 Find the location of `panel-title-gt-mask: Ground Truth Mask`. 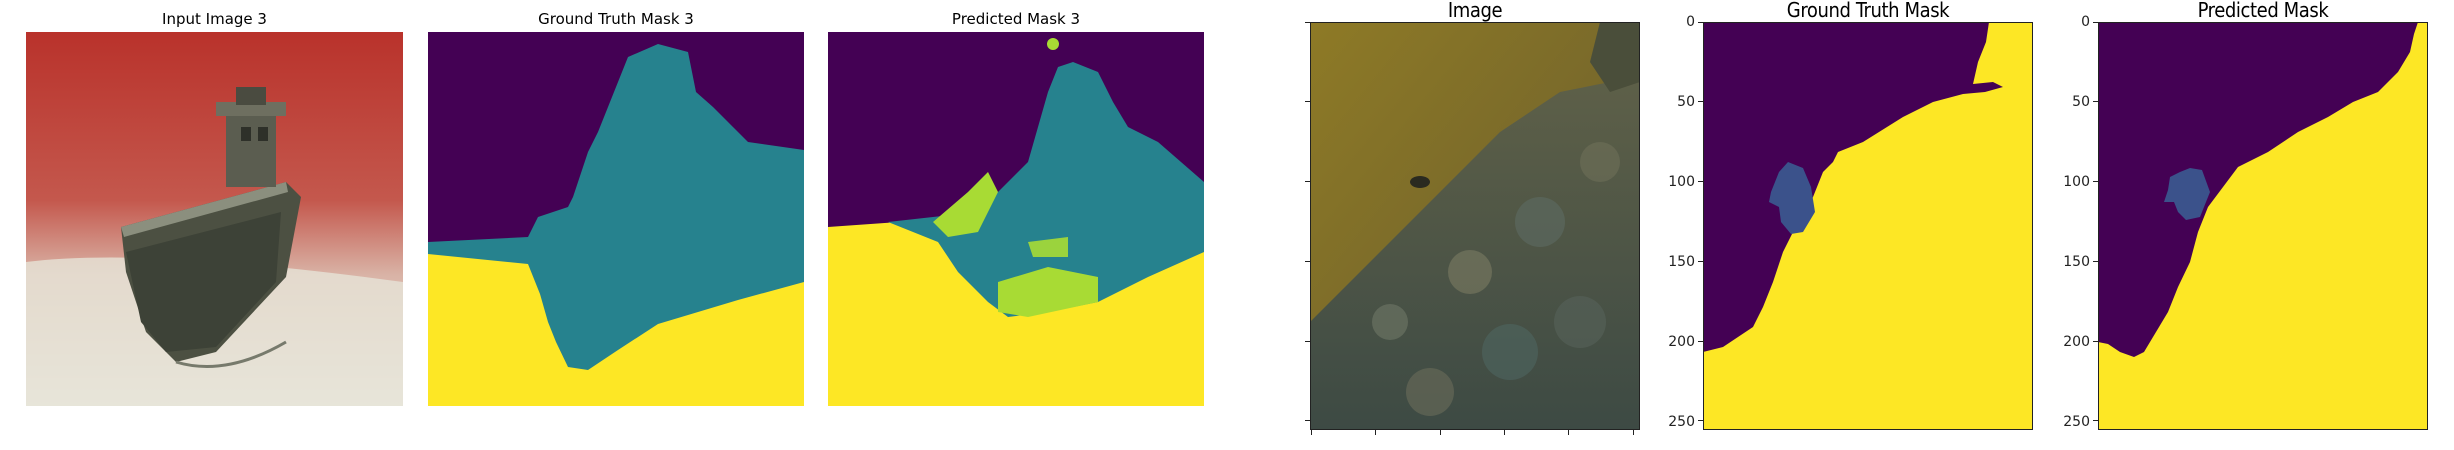

panel-title-gt-mask: Ground Truth Mask is located at coordinates (1868, 11).